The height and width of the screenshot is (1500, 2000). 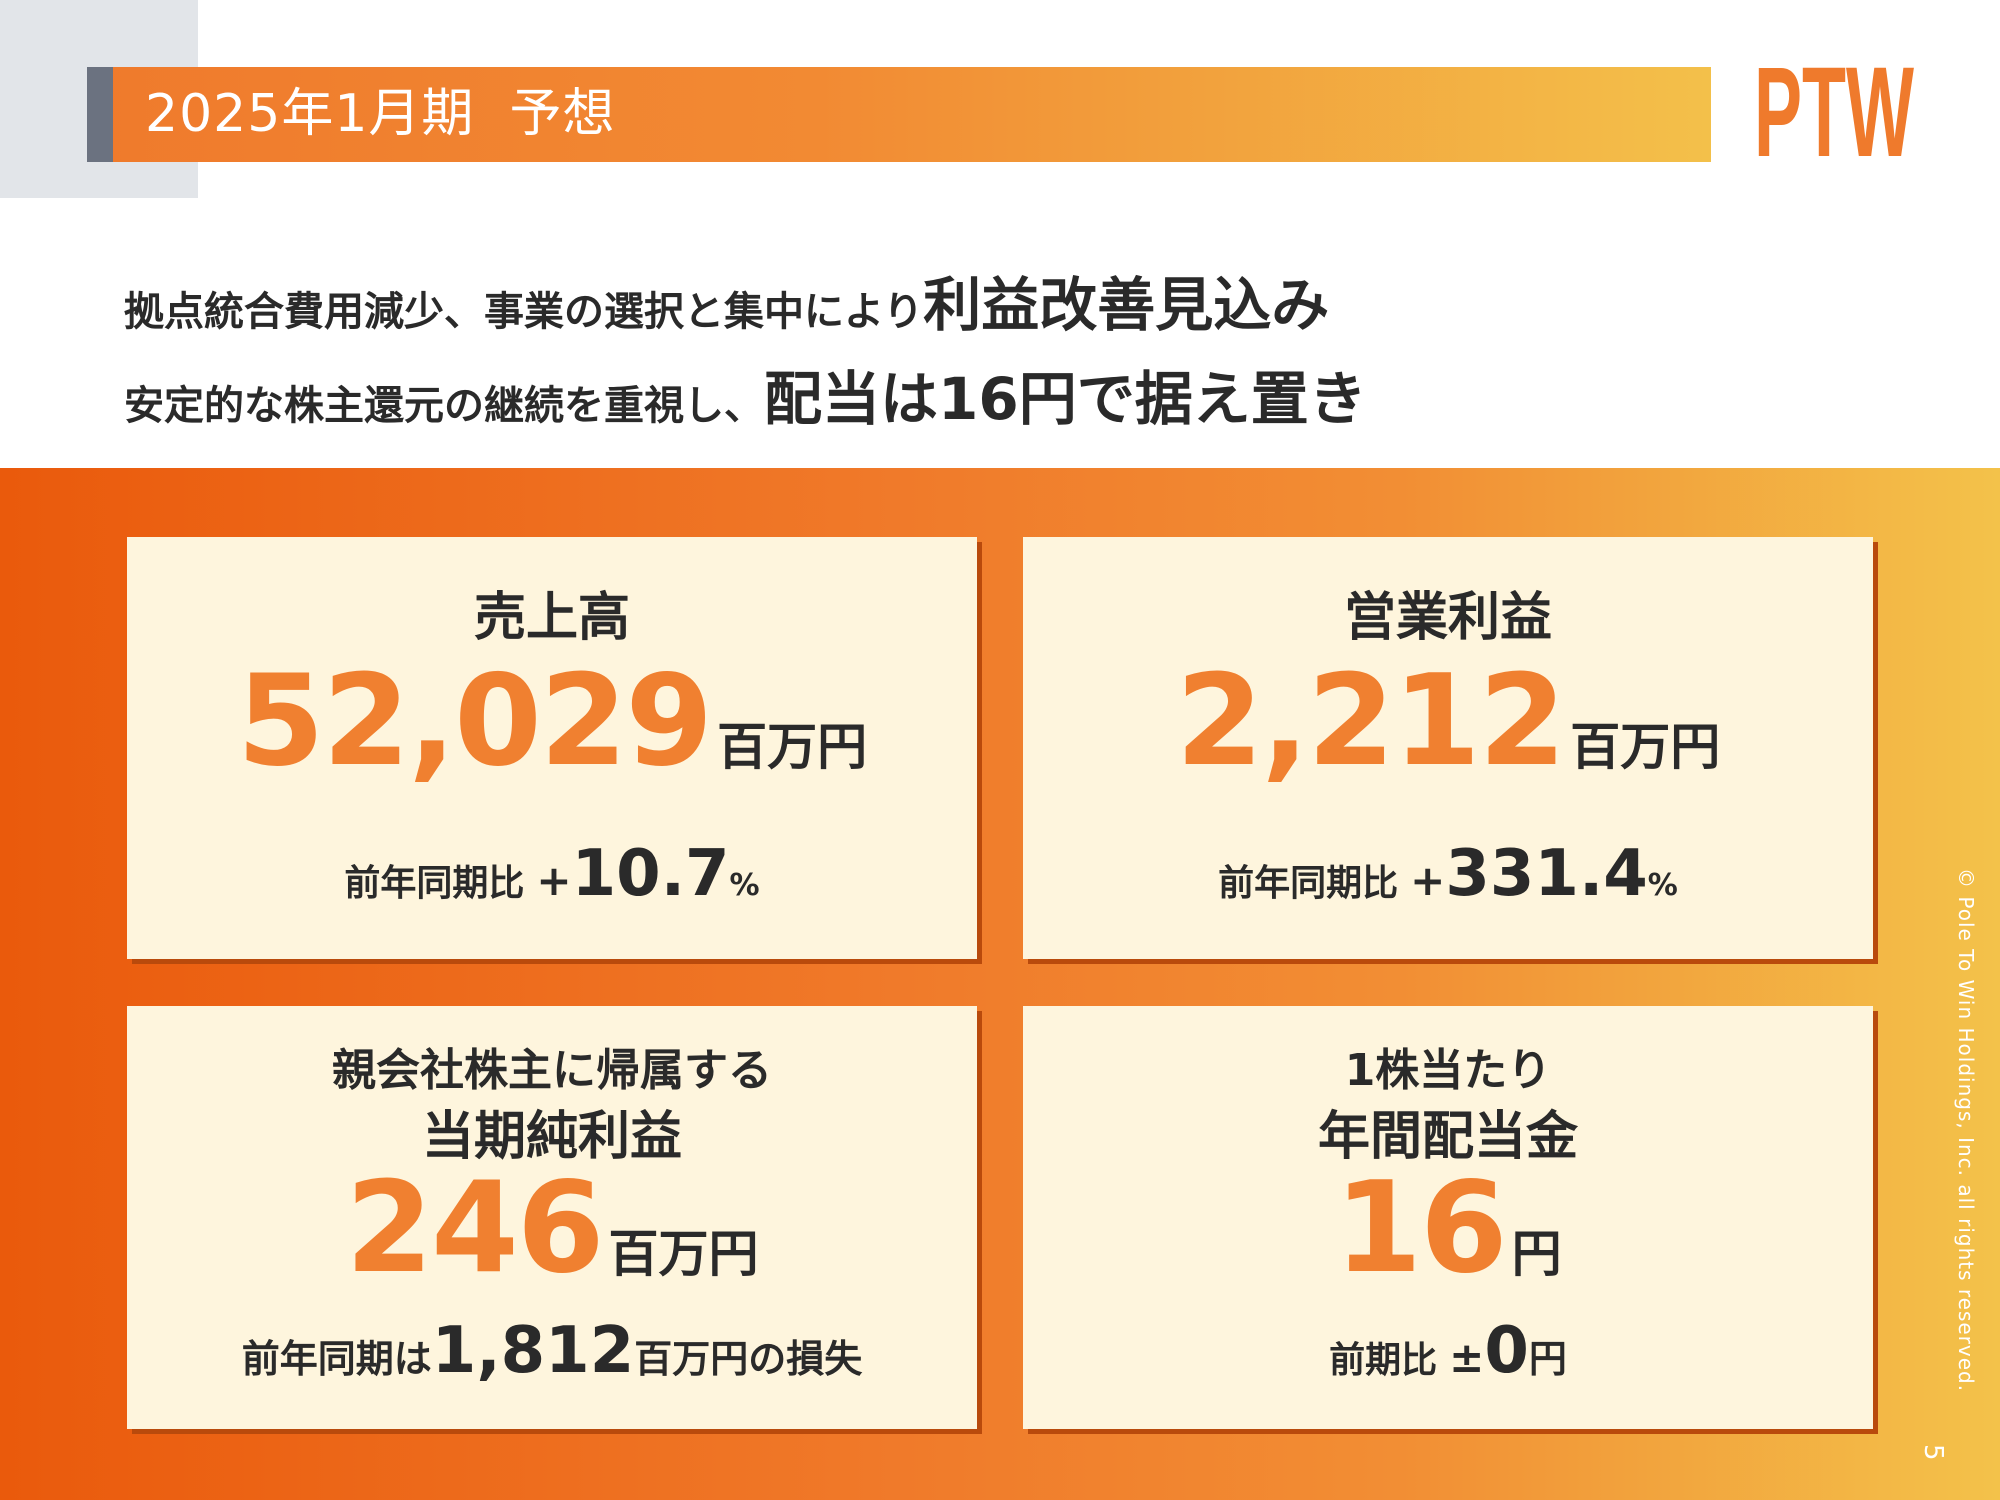 I want to click on operating-profit-unit: 百万円, so click(x=1645, y=747).